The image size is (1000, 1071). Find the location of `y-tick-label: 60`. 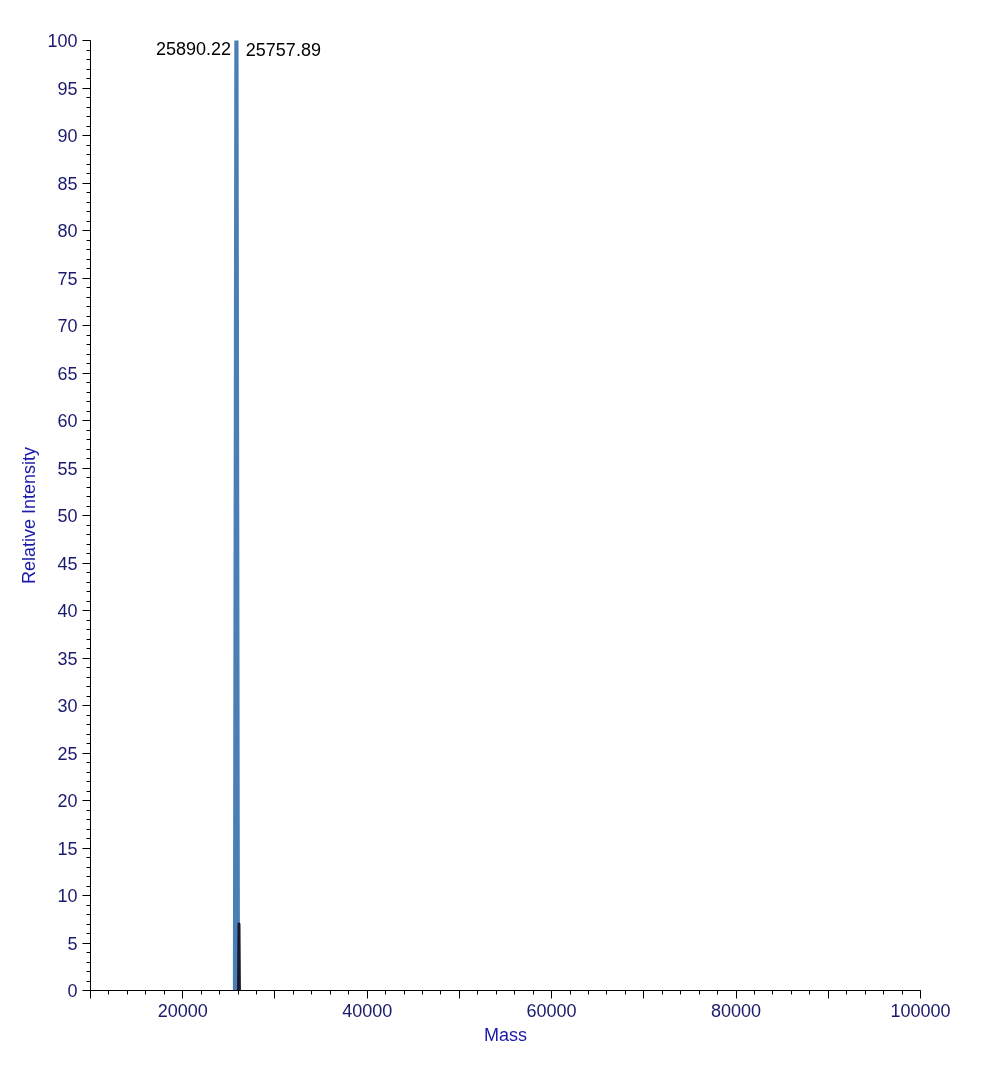

y-tick-label: 60 is located at coordinates (67, 421).